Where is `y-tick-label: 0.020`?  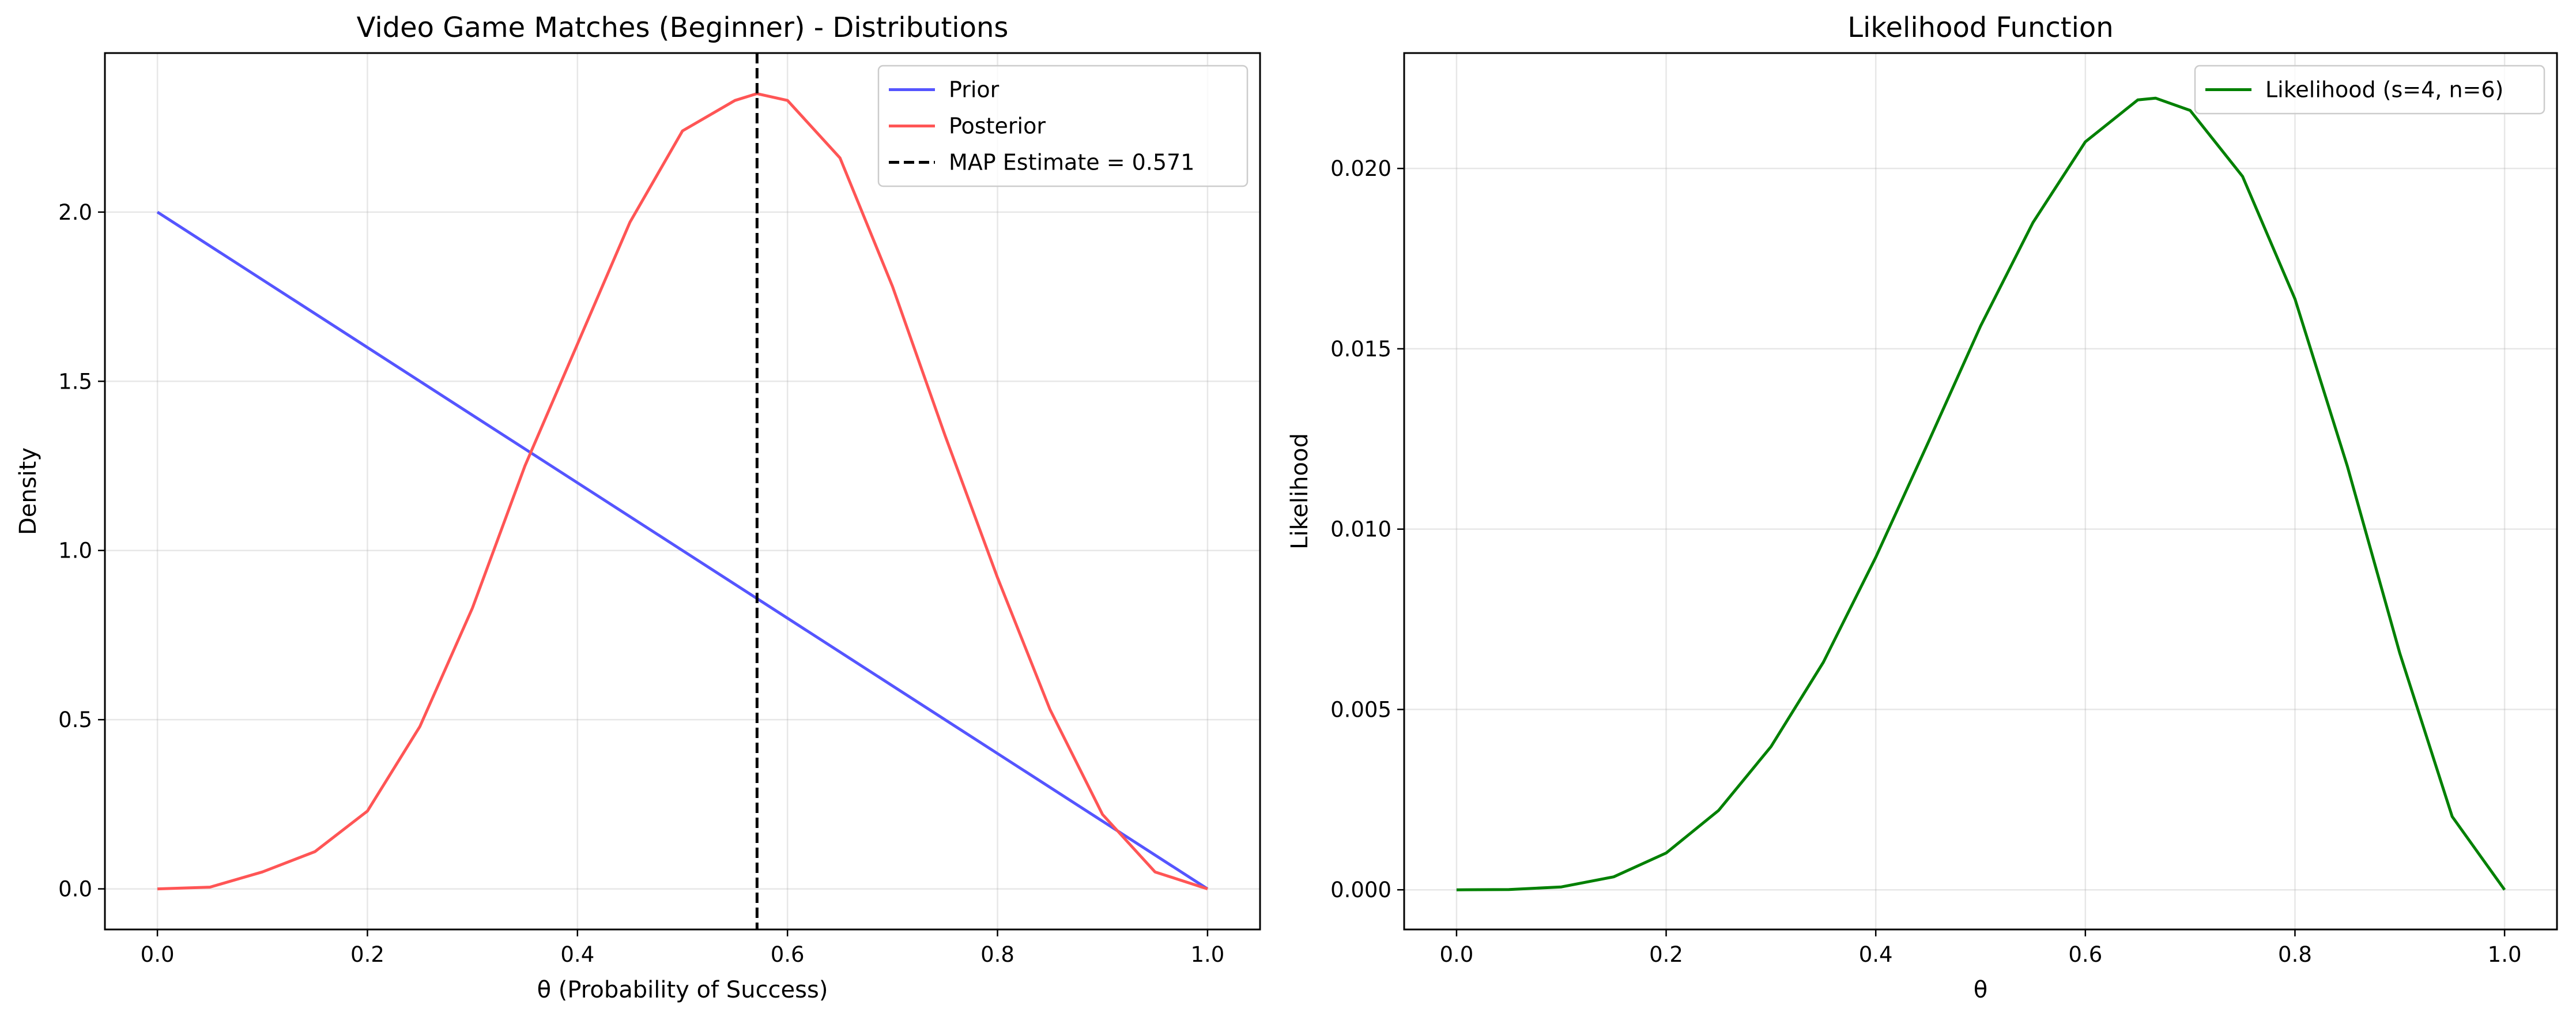 y-tick-label: 0.020 is located at coordinates (1360, 168).